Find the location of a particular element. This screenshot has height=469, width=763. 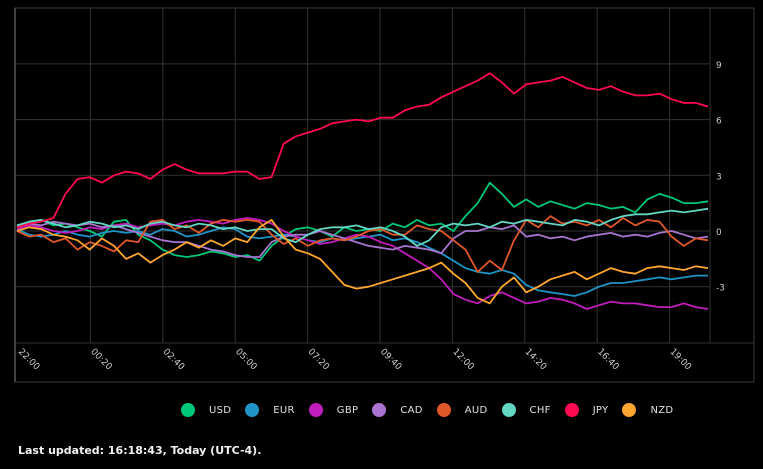

y-axis-ticks: 9 6 3 0 -3 is located at coordinates (720, 177).